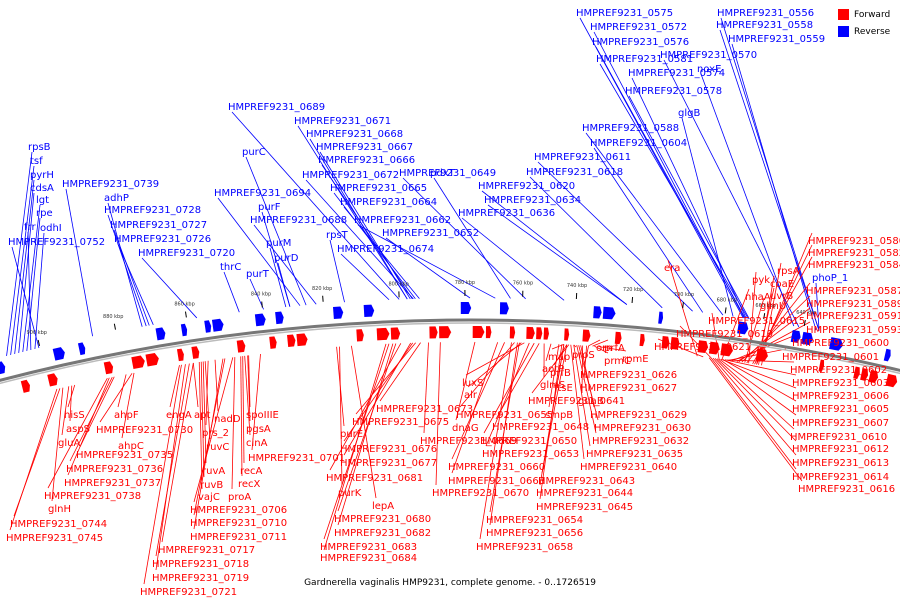 This screenshot has width=900, height=600. I want to click on forward-gene-label: prfA, so click(614, 348).